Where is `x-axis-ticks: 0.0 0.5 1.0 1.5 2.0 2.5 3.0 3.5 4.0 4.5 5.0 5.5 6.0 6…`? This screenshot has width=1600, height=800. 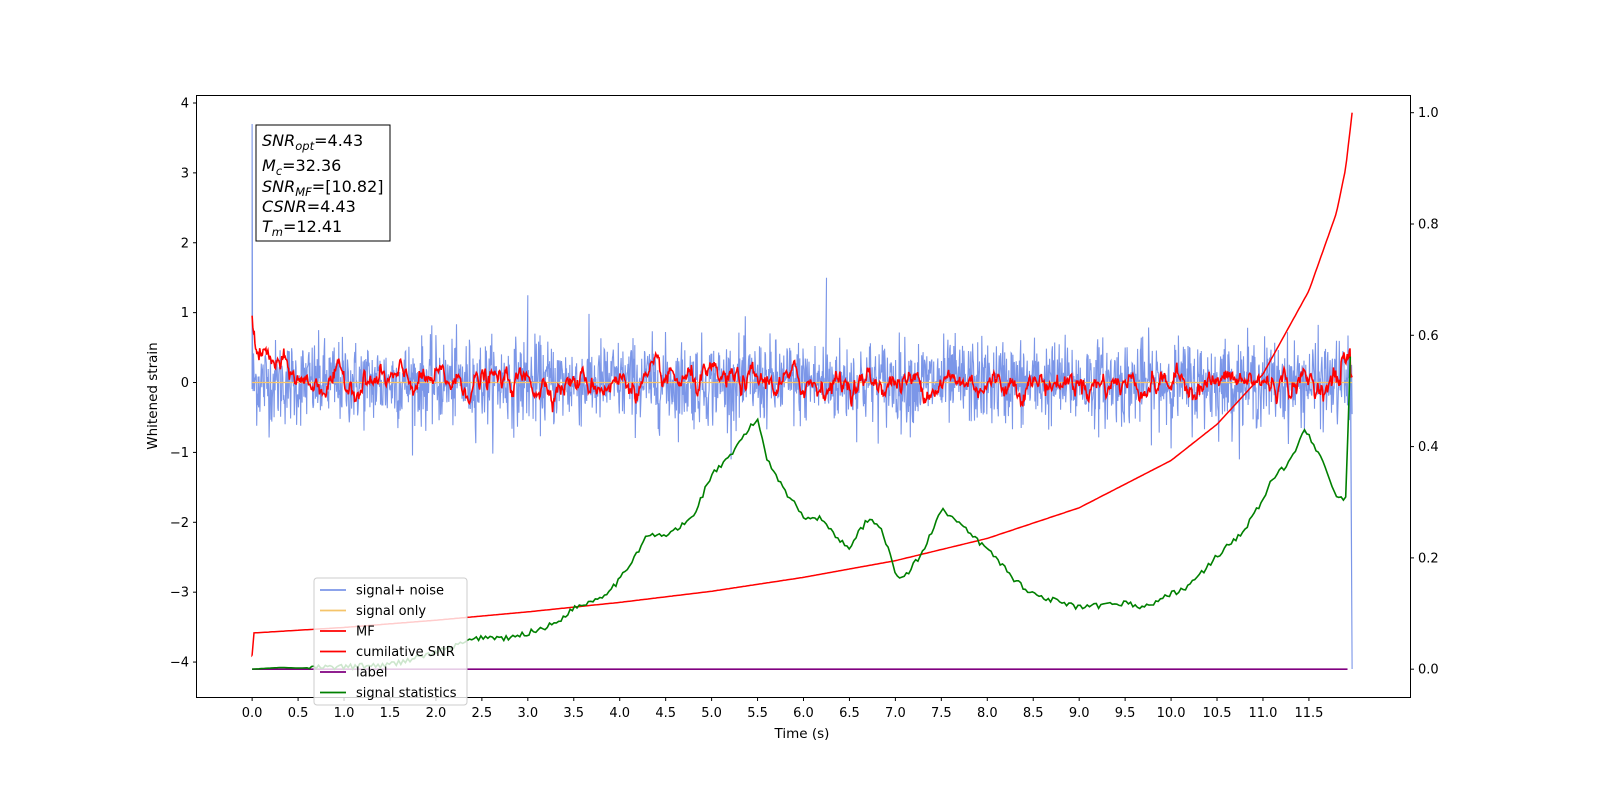 x-axis-ticks: 0.0 0.5 1.0 1.5 2.0 2.5 3.0 3.5 4.0 4.5 5.0 5.5 6.0 6… is located at coordinates (782, 709).